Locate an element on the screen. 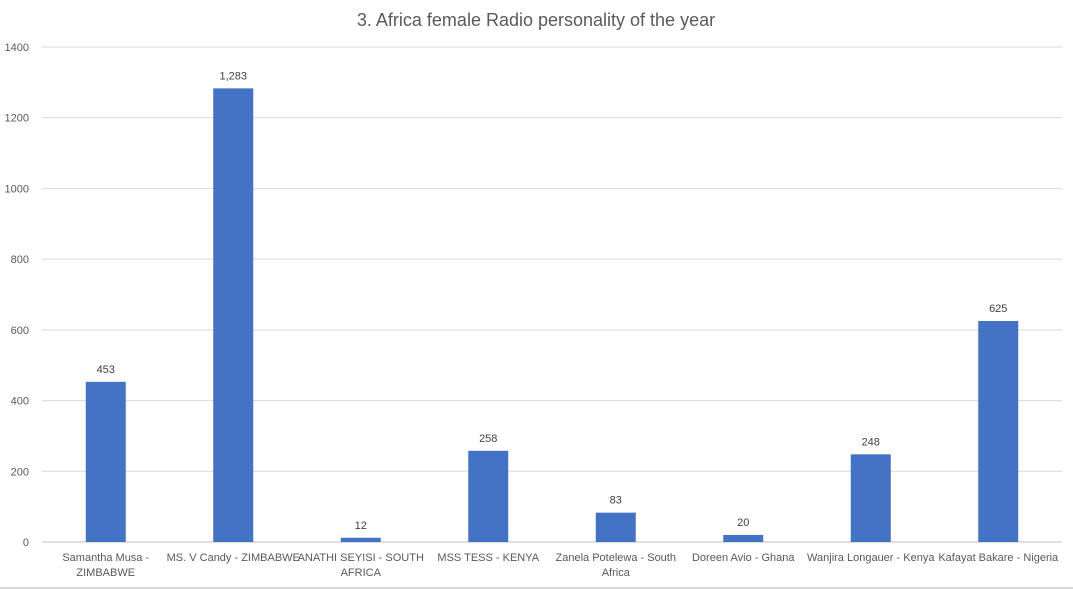 The width and height of the screenshot is (1073, 589). x-tick-label: MSS TESS - KENYA is located at coordinates (488, 558).